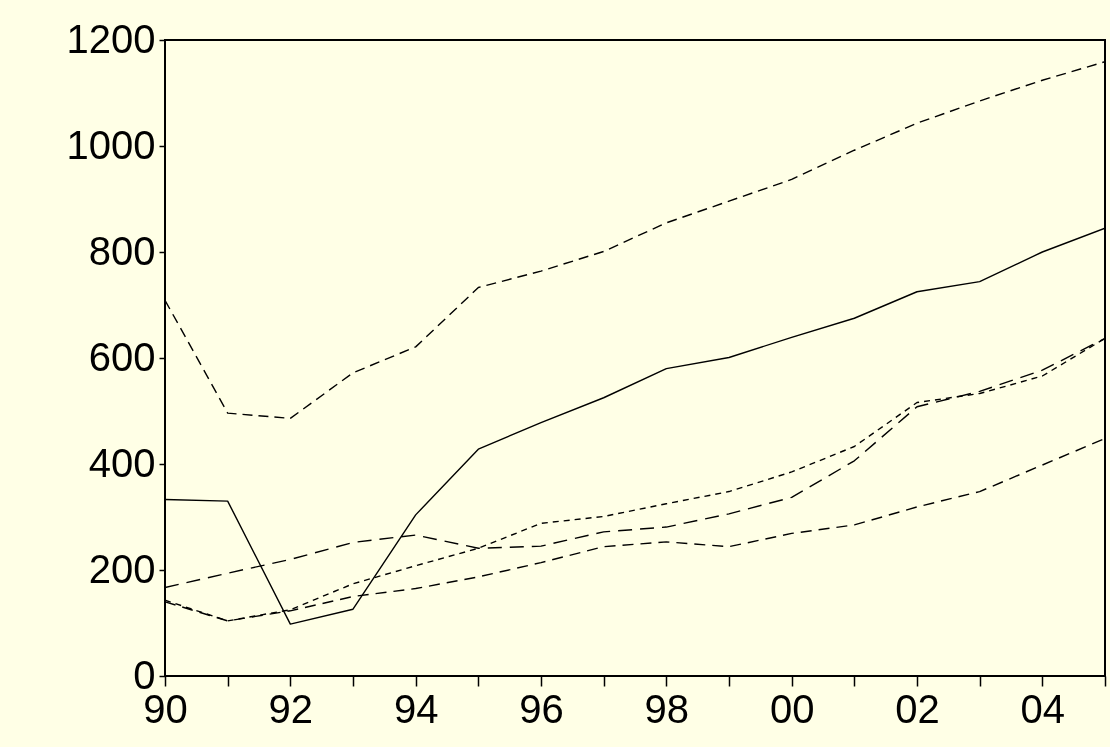 The height and width of the screenshot is (747, 1110). Describe the element at coordinates (122, 250) in the screenshot. I see `y-tick-label: 800` at that location.